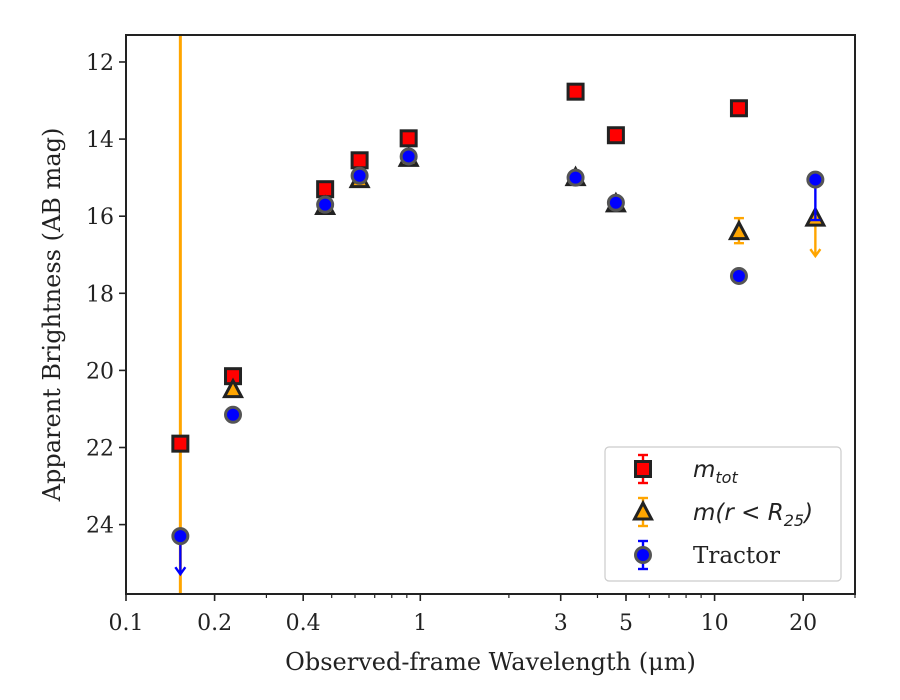 This screenshot has height=700, width=900. I want to click on legend-entry: Tractor, so click(707, 555).